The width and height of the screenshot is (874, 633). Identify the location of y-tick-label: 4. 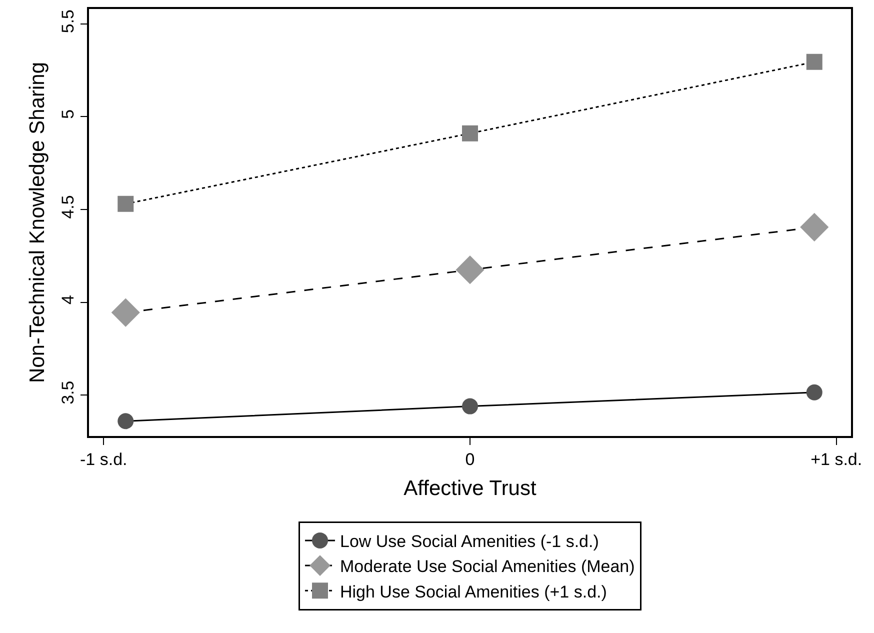
(68, 300).